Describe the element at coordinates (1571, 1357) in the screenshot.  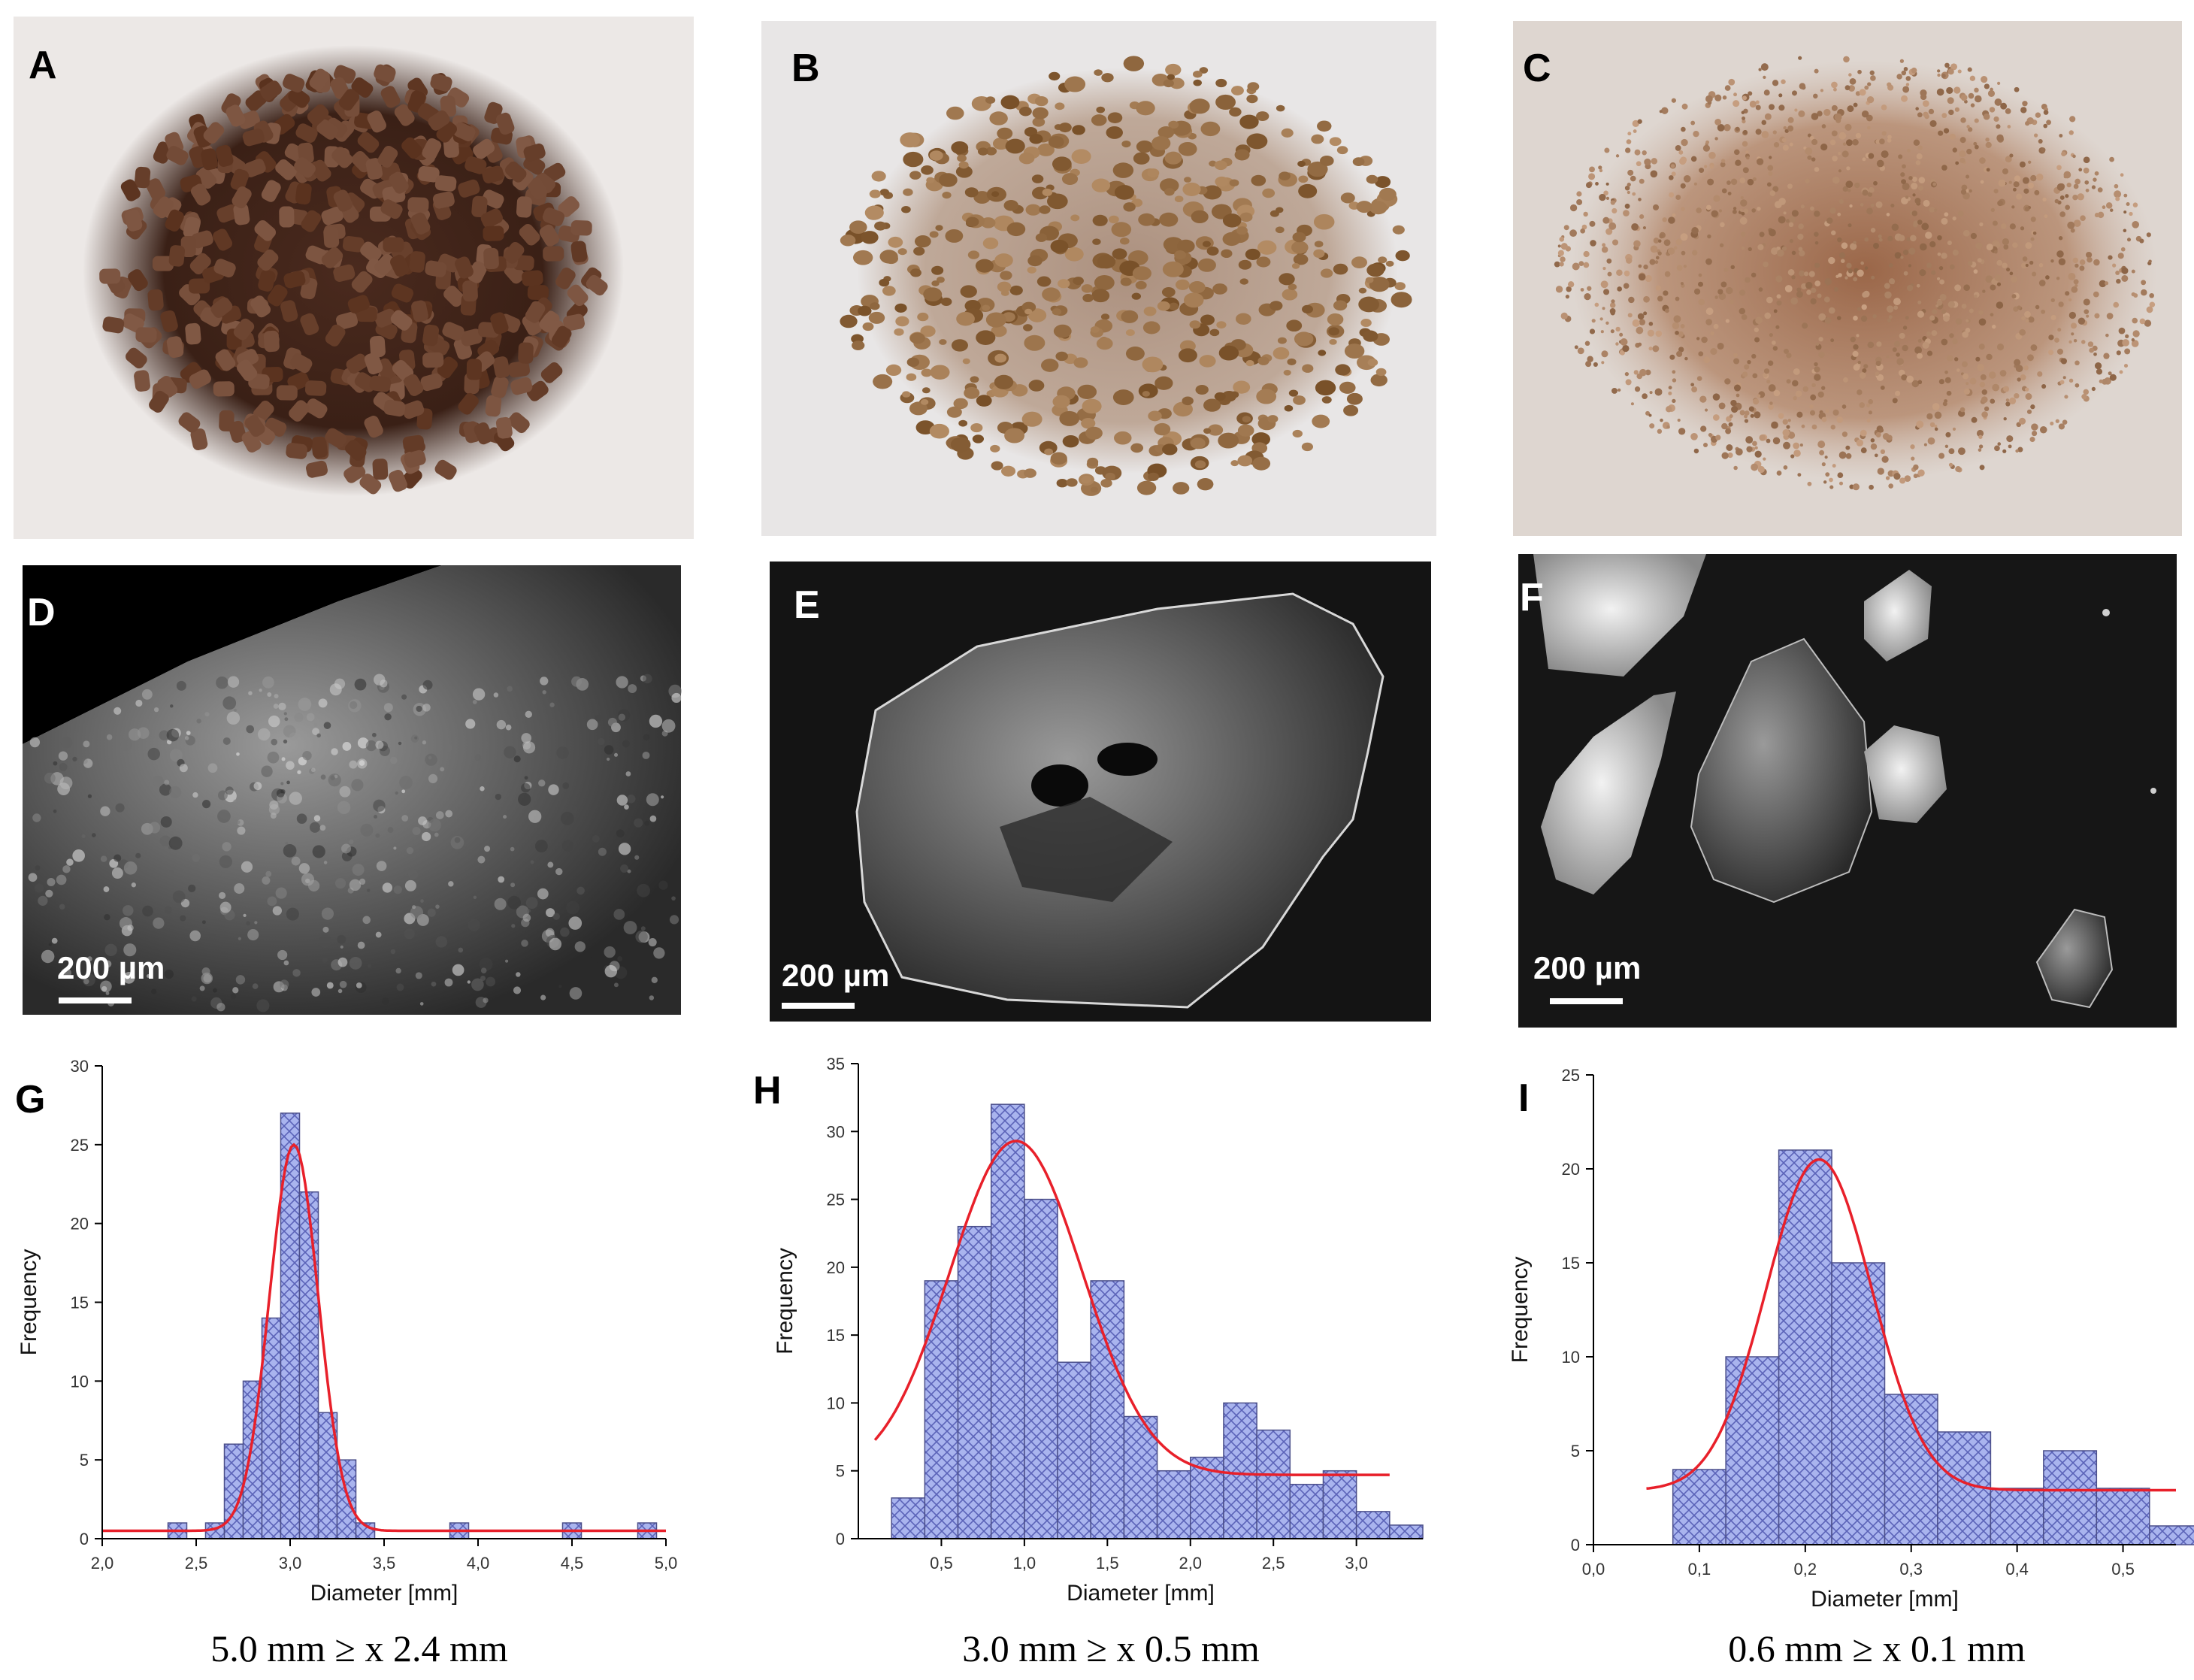
I see `y-tick-label: 10` at that location.